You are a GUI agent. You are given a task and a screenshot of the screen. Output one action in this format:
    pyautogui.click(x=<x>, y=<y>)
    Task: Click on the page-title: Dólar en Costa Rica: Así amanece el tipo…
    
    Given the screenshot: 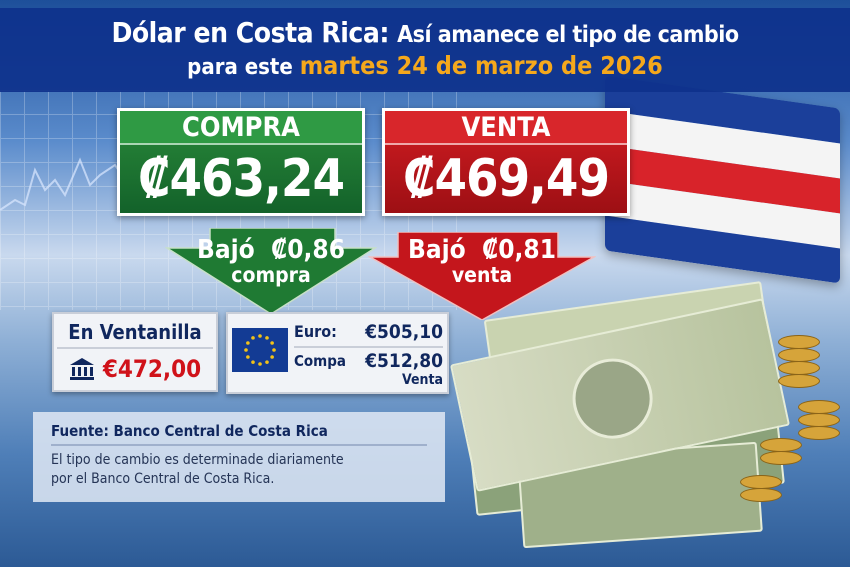 What is the action you would take?
    pyautogui.click(x=425, y=32)
    